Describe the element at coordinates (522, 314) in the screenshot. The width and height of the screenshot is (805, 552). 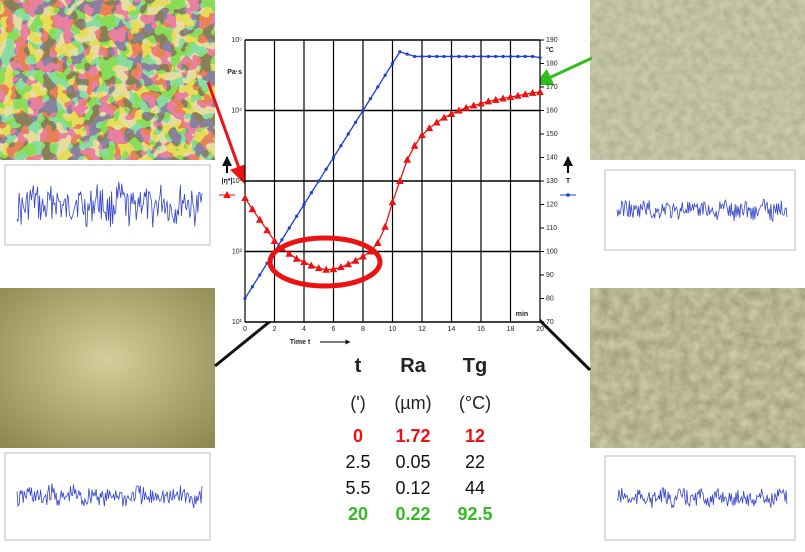
I see `x-unit: min` at that location.